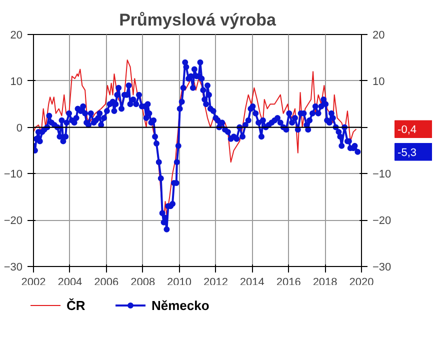  Describe the element at coordinates (382, 174) in the screenshot. I see `y2-tick-label: −10` at that location.